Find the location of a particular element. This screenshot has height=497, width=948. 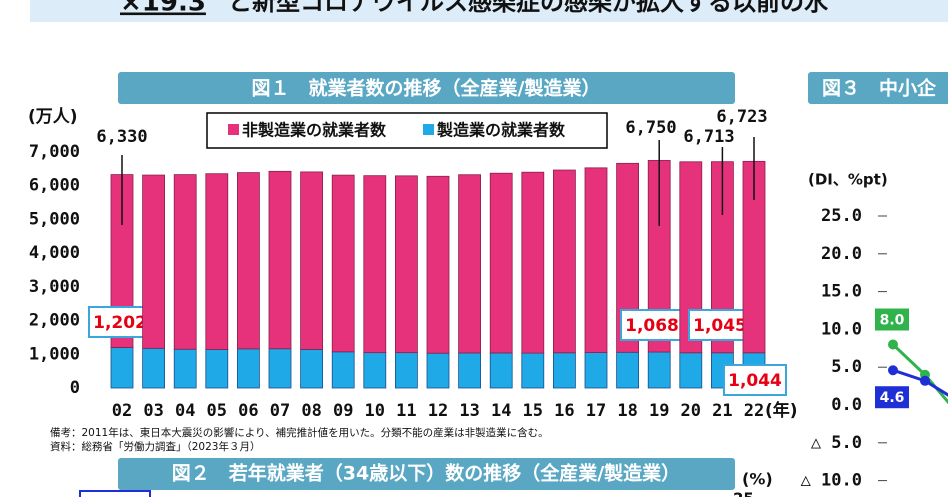

banner is located at coordinates (489, 11).